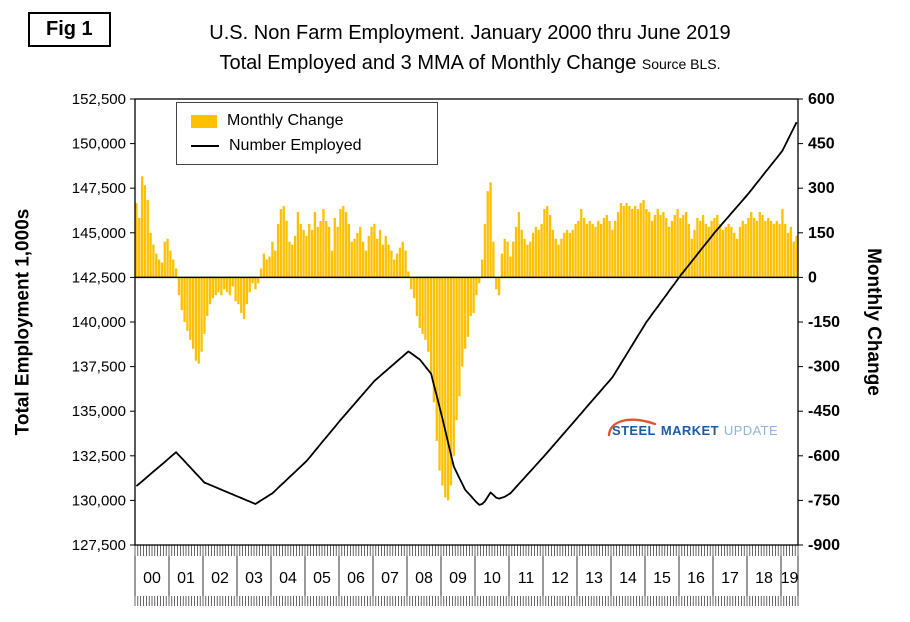 This screenshot has height=622, width=910. I want to click on watermark-word-steel: STEEL, so click(634, 430).